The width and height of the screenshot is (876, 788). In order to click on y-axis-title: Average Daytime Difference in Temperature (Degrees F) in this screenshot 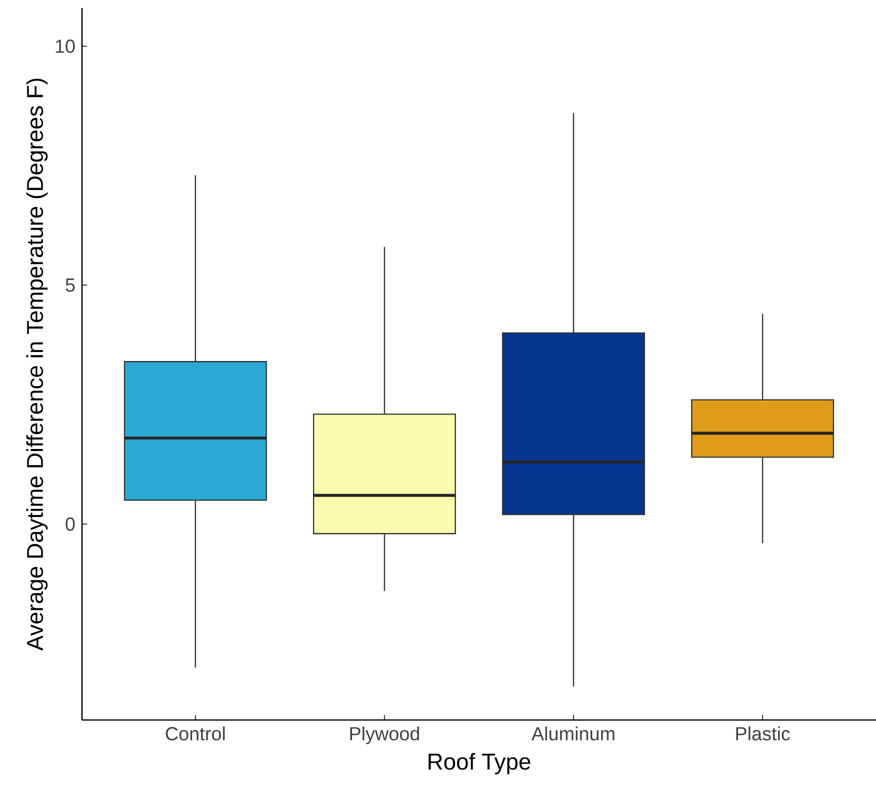, I will do `click(37, 364)`.